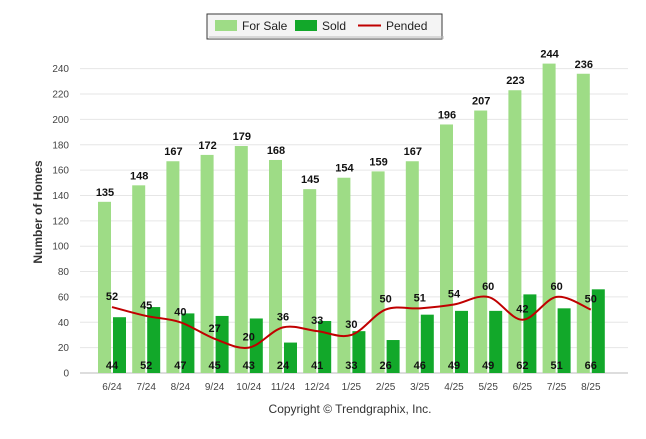  What do you see at coordinates (215, 387) in the screenshot?
I see `x-tick-label: 9/24` at bounding box center [215, 387].